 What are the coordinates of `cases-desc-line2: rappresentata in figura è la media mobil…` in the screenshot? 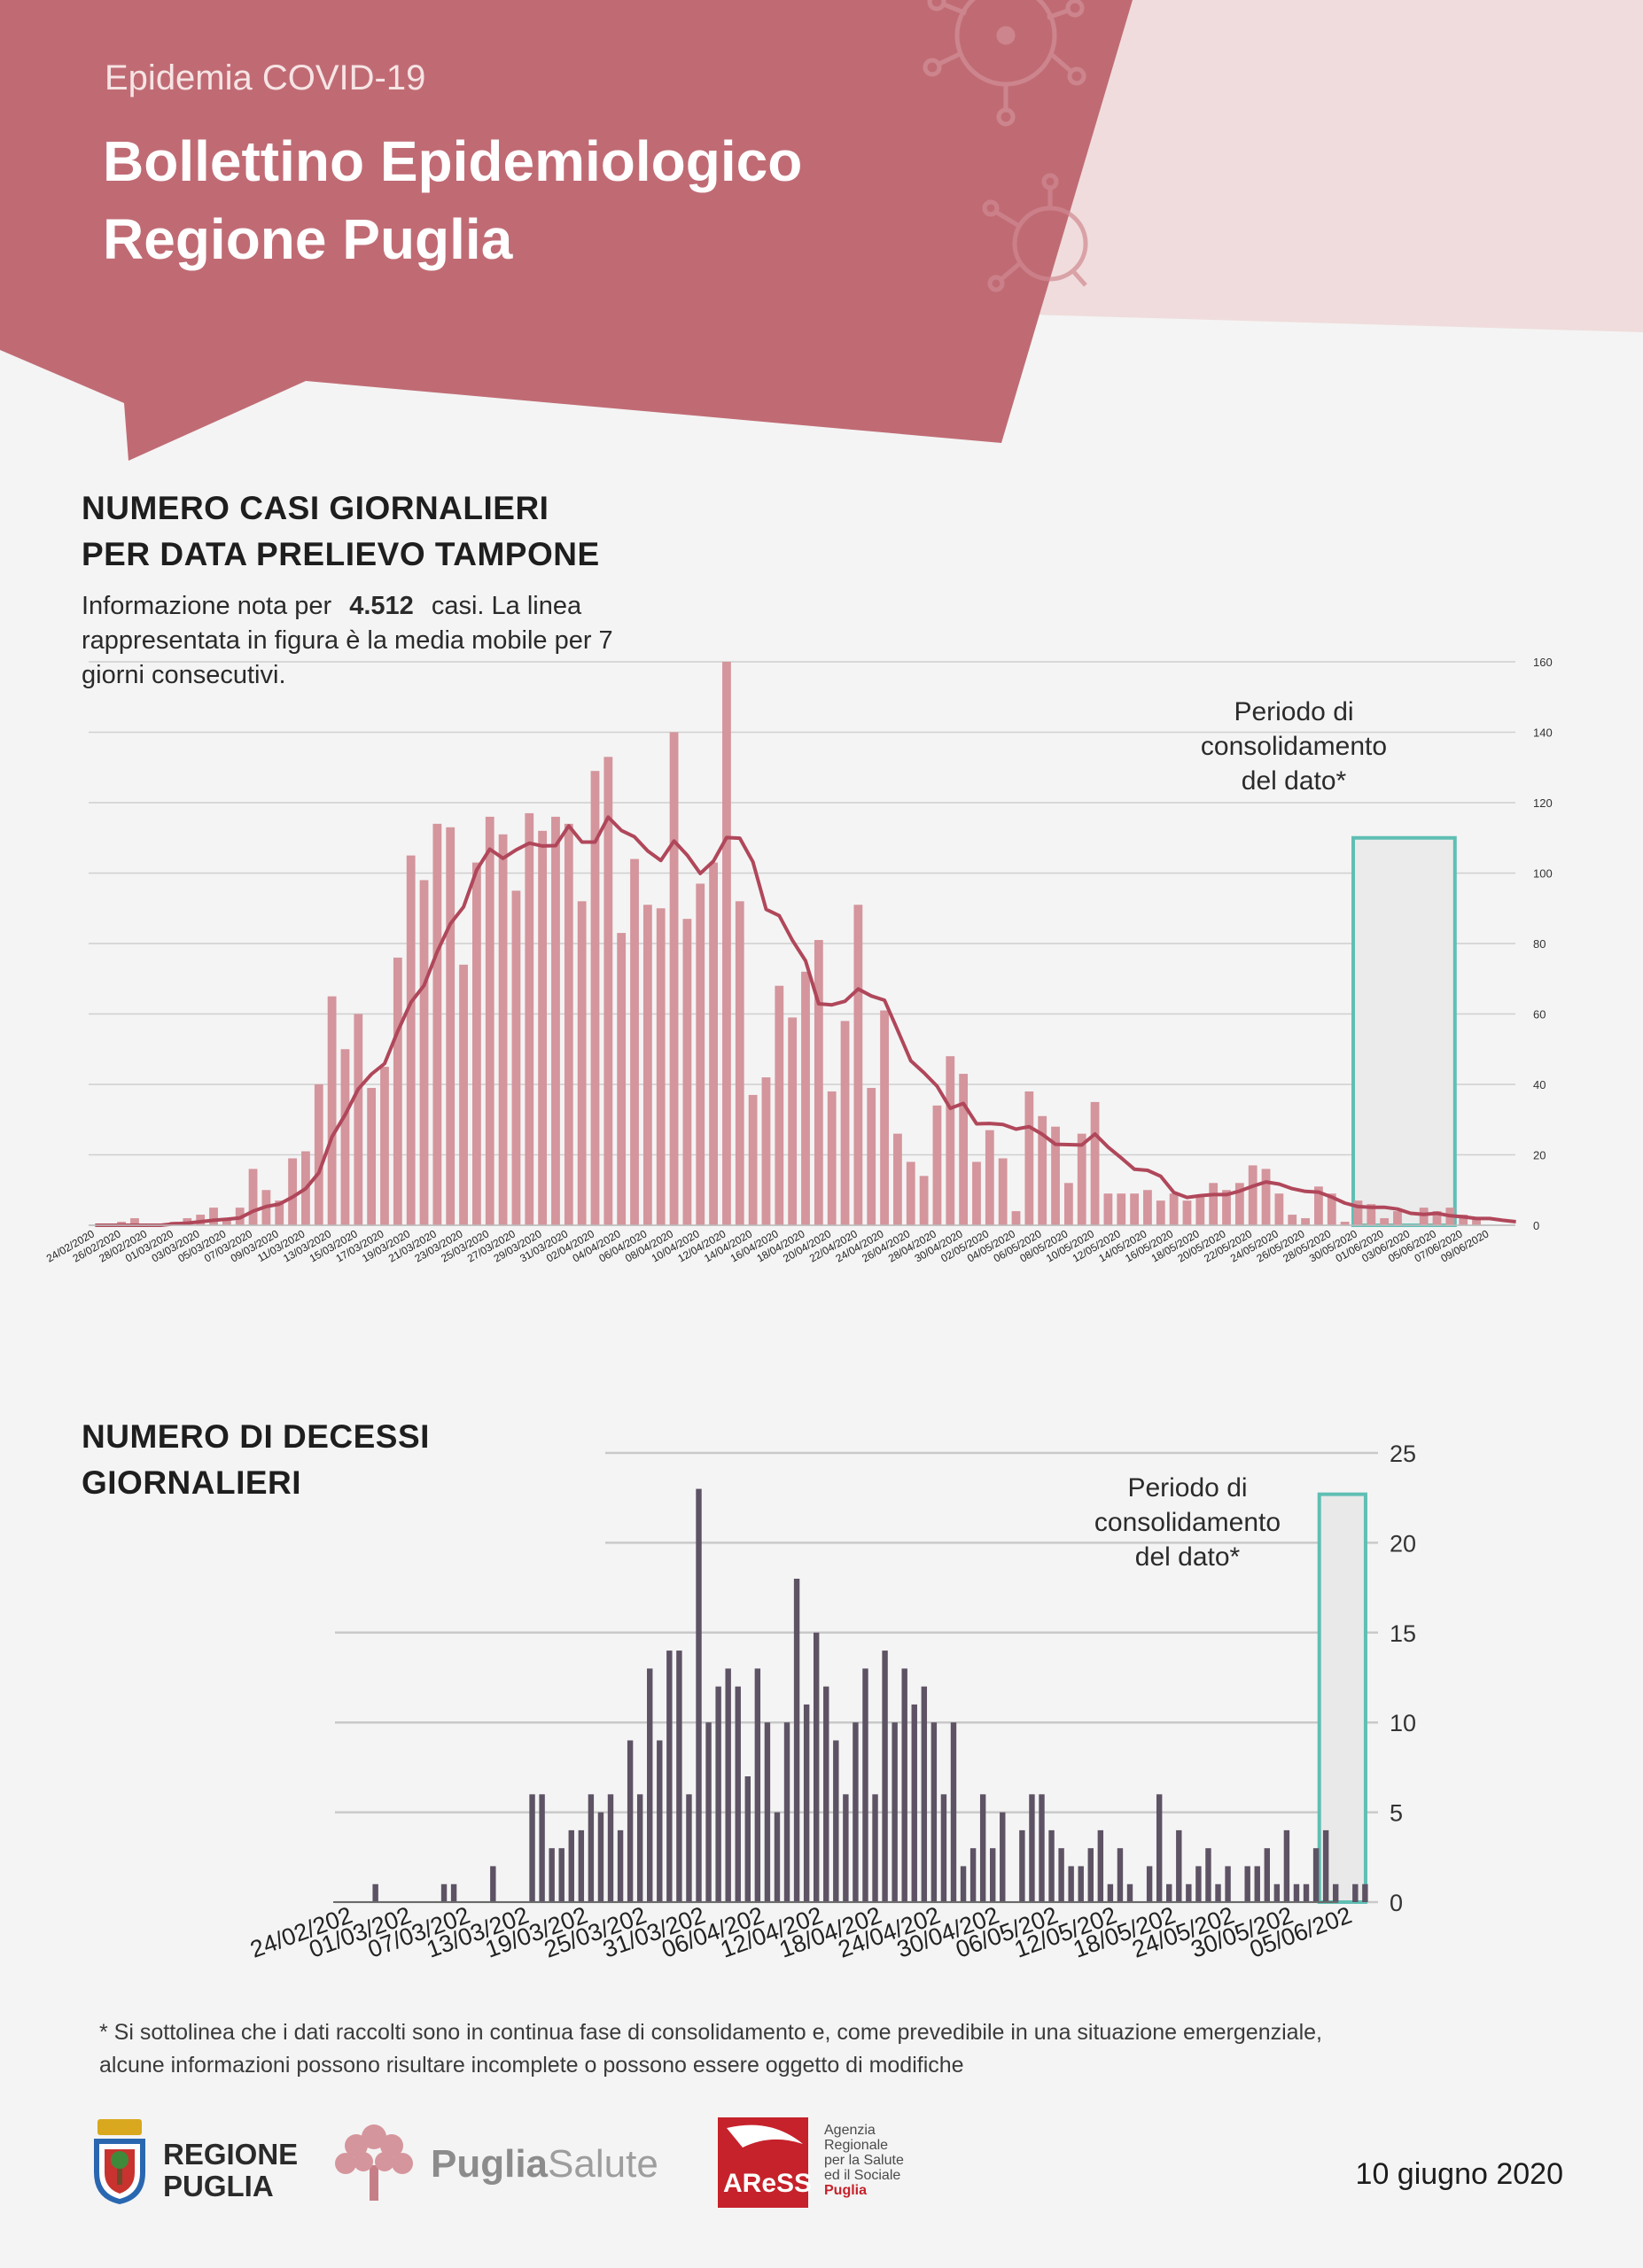 It's located at (347, 640).